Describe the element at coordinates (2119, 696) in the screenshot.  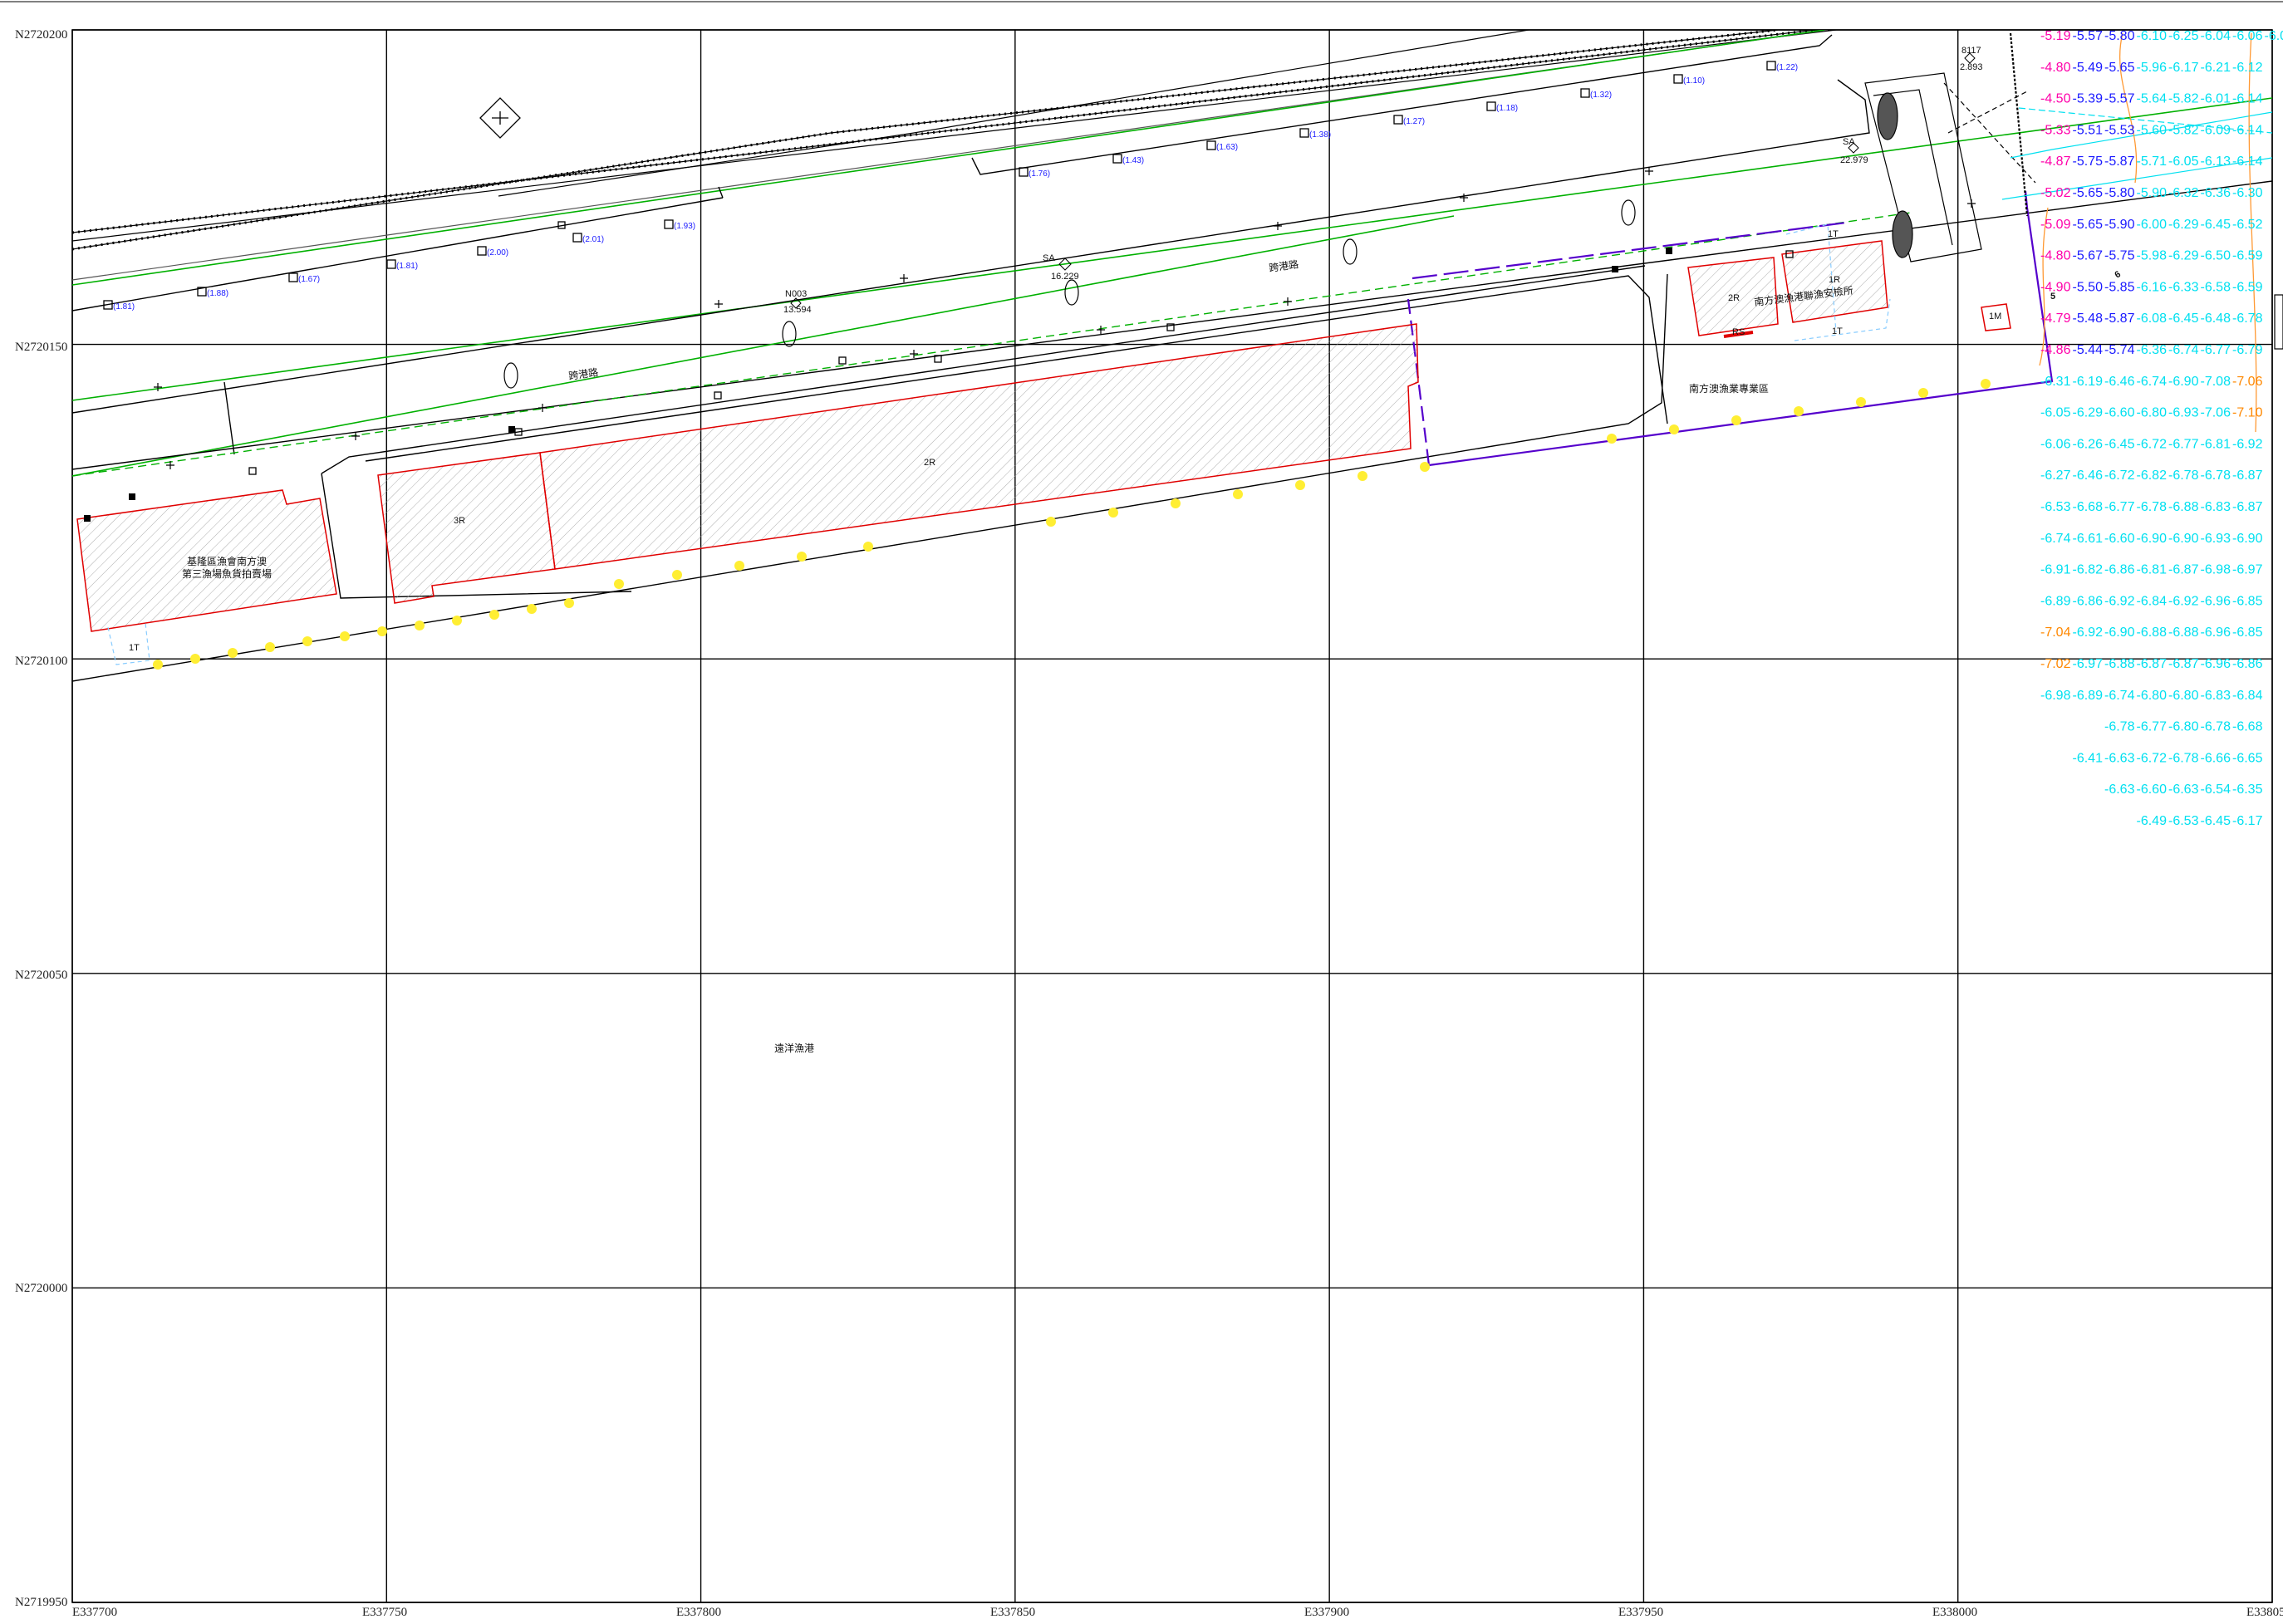
I see `sounding-value: -6.74` at that location.